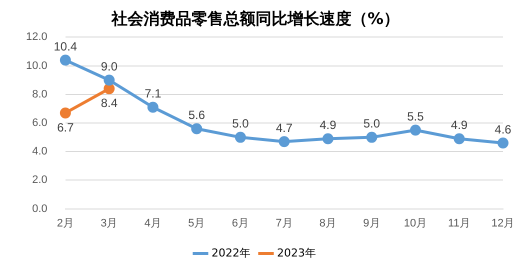  What do you see at coordinates (153, 223) in the screenshot?
I see `x-tick-label: 4月` at bounding box center [153, 223].